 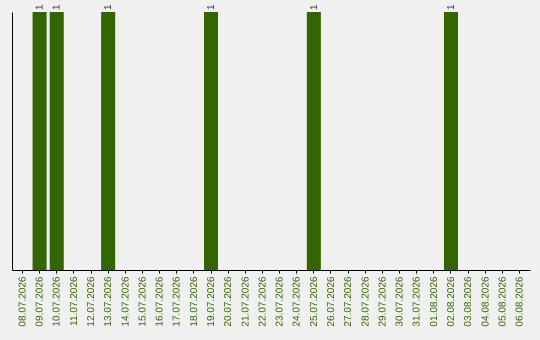 What do you see at coordinates (314, 301) in the screenshot?
I see `x-tick-label: 25.07.2026` at bounding box center [314, 301].